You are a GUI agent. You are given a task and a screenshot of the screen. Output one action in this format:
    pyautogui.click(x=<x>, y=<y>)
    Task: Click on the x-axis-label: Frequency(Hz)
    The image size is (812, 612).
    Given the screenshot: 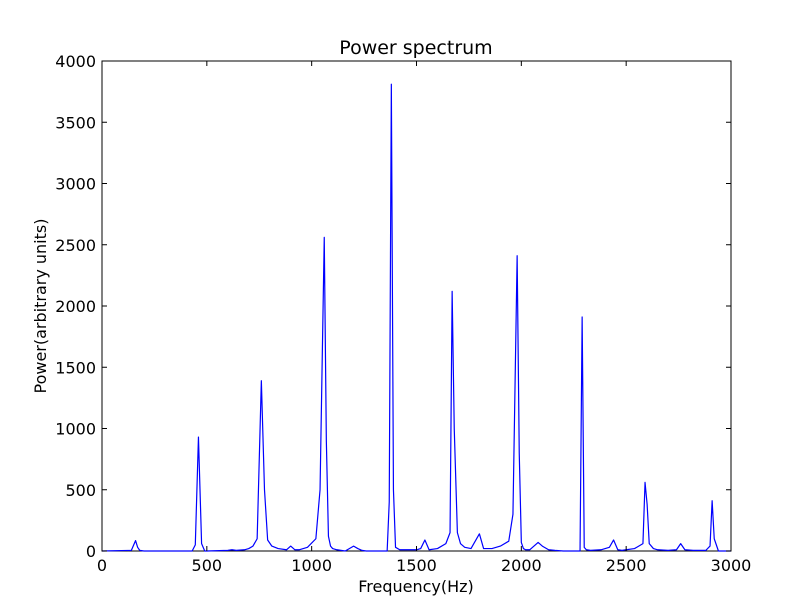 What is the action you would take?
    pyautogui.click(x=416, y=586)
    